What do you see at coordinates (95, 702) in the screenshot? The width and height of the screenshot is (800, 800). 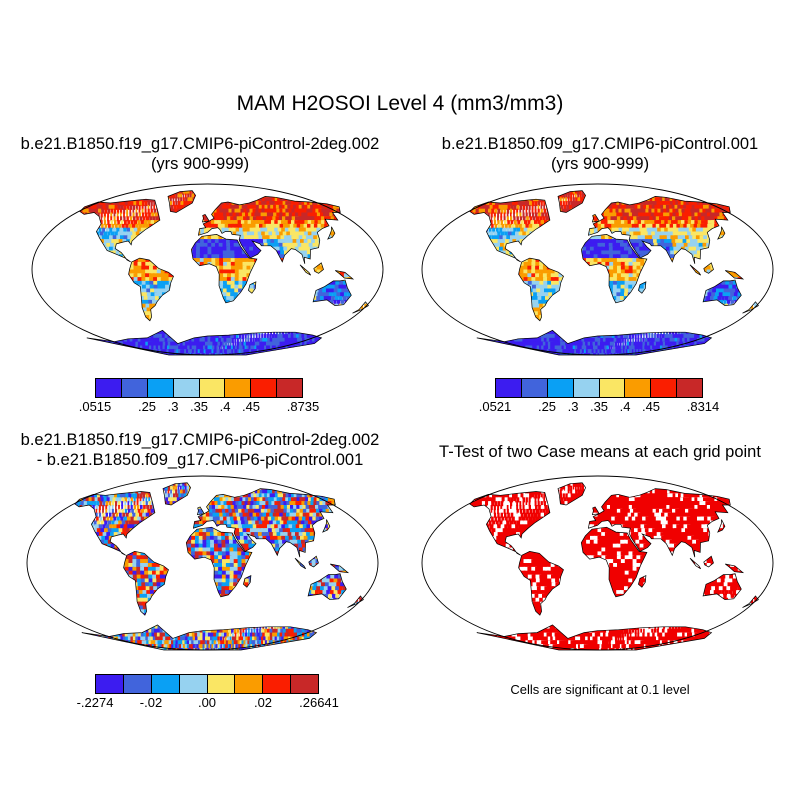 I see `colorbar-label: -.2274` at bounding box center [95, 702].